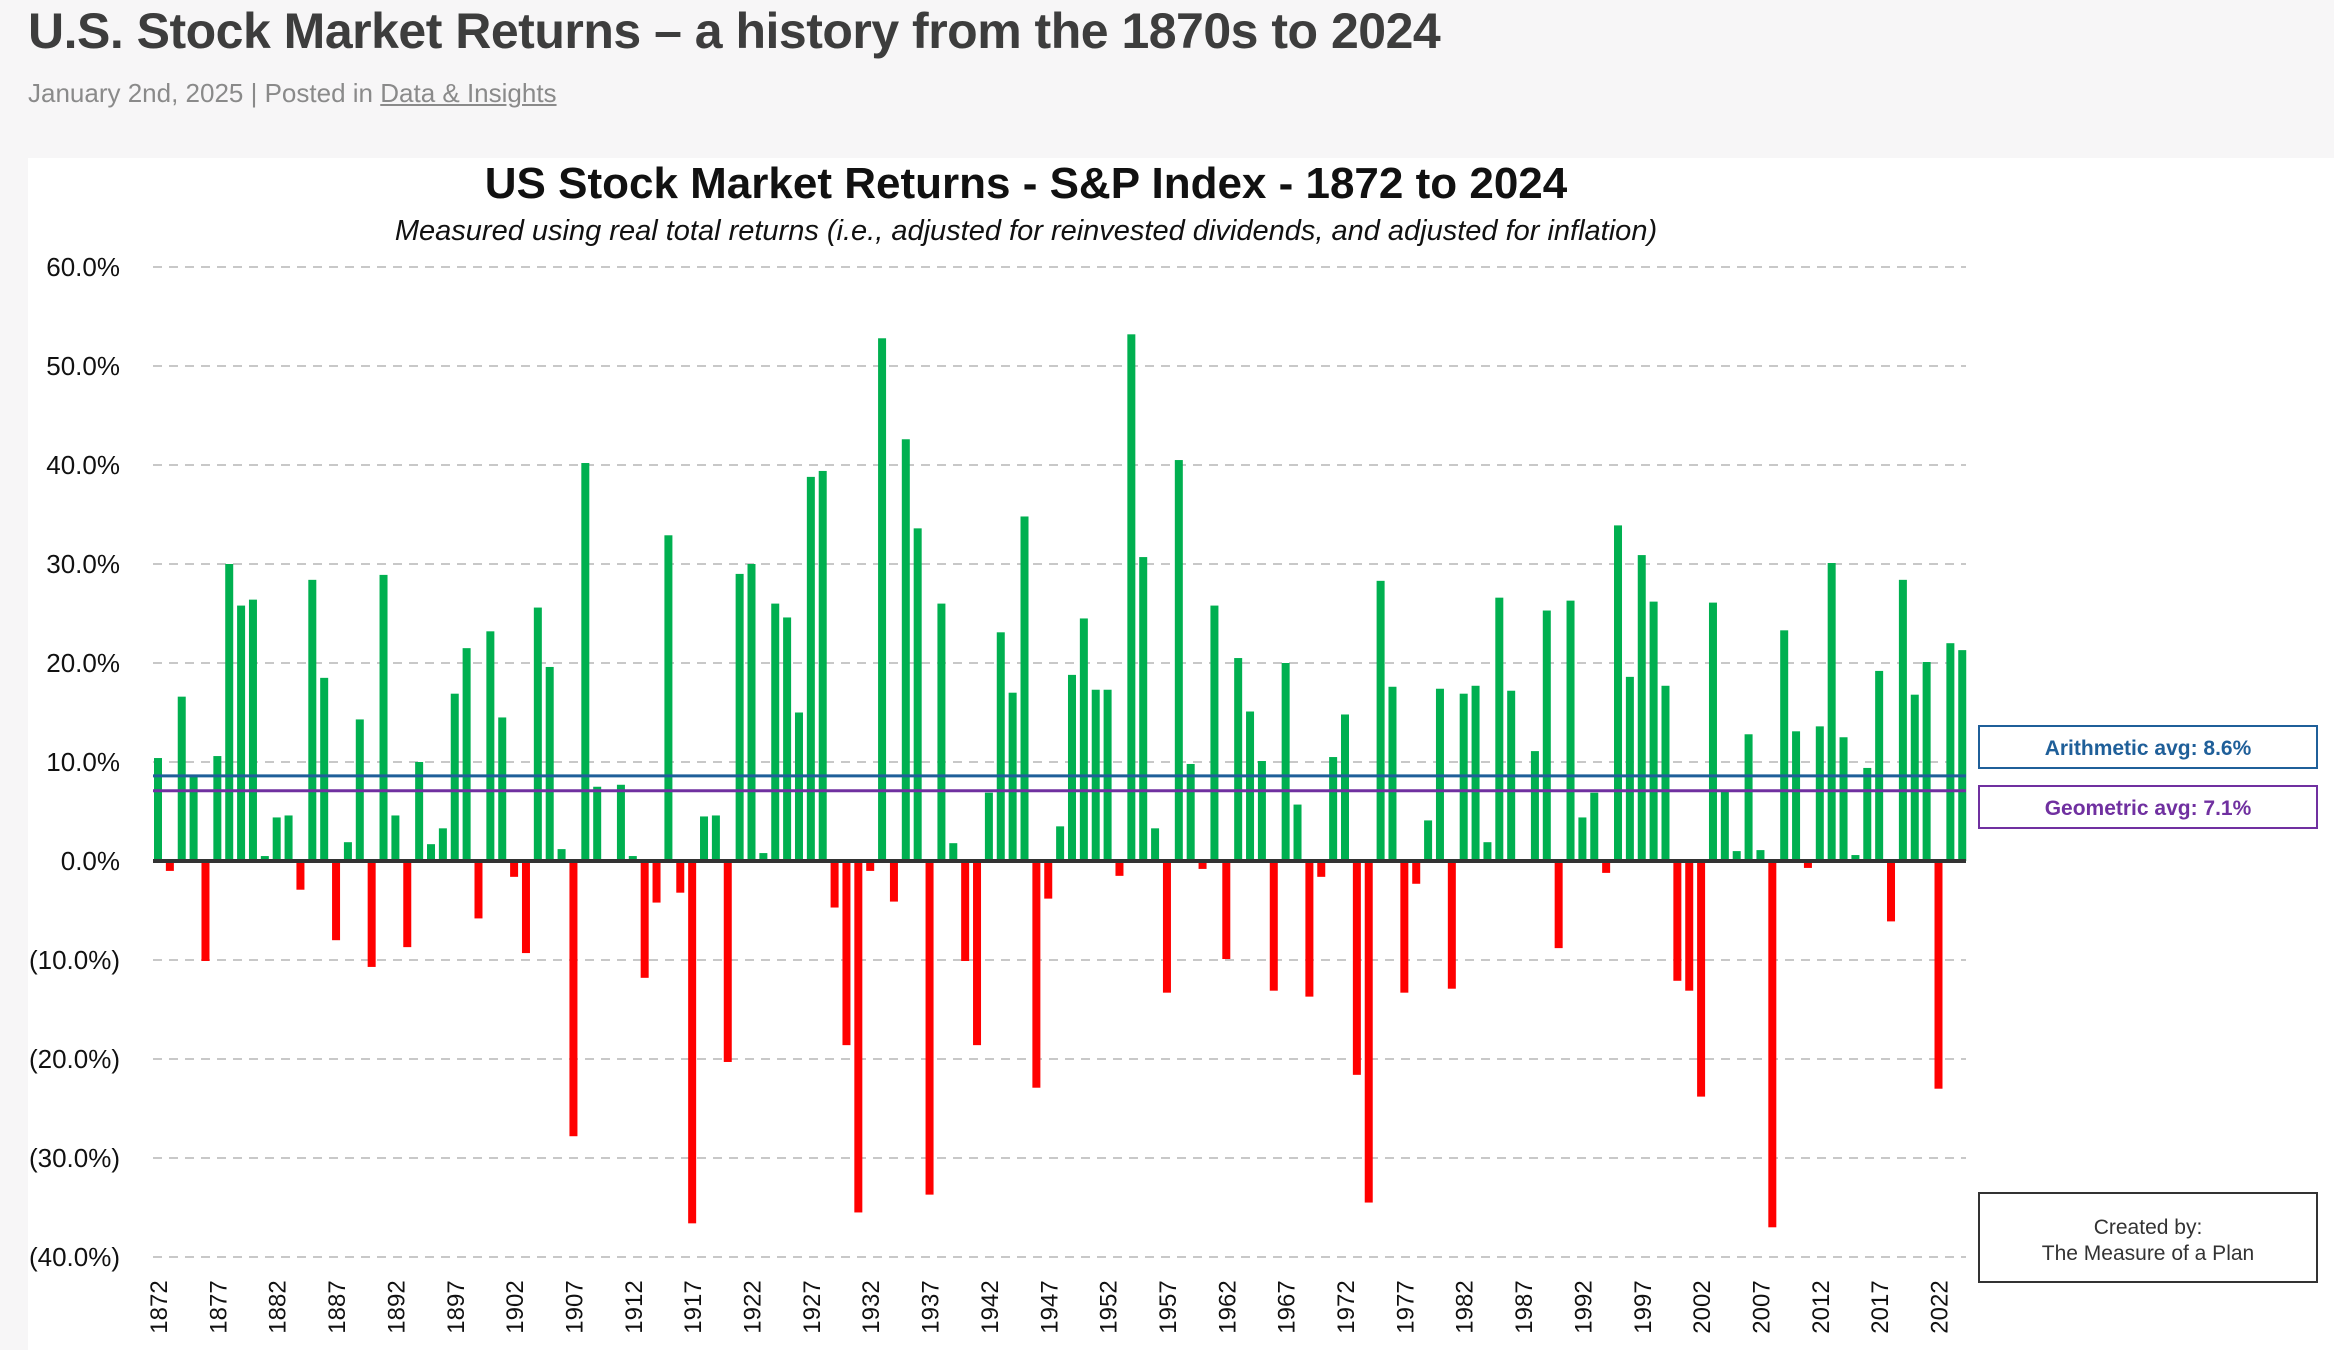  What do you see at coordinates (2148, 748) in the screenshot?
I see `average-label: Arithmetic avg: 8.6%` at bounding box center [2148, 748].